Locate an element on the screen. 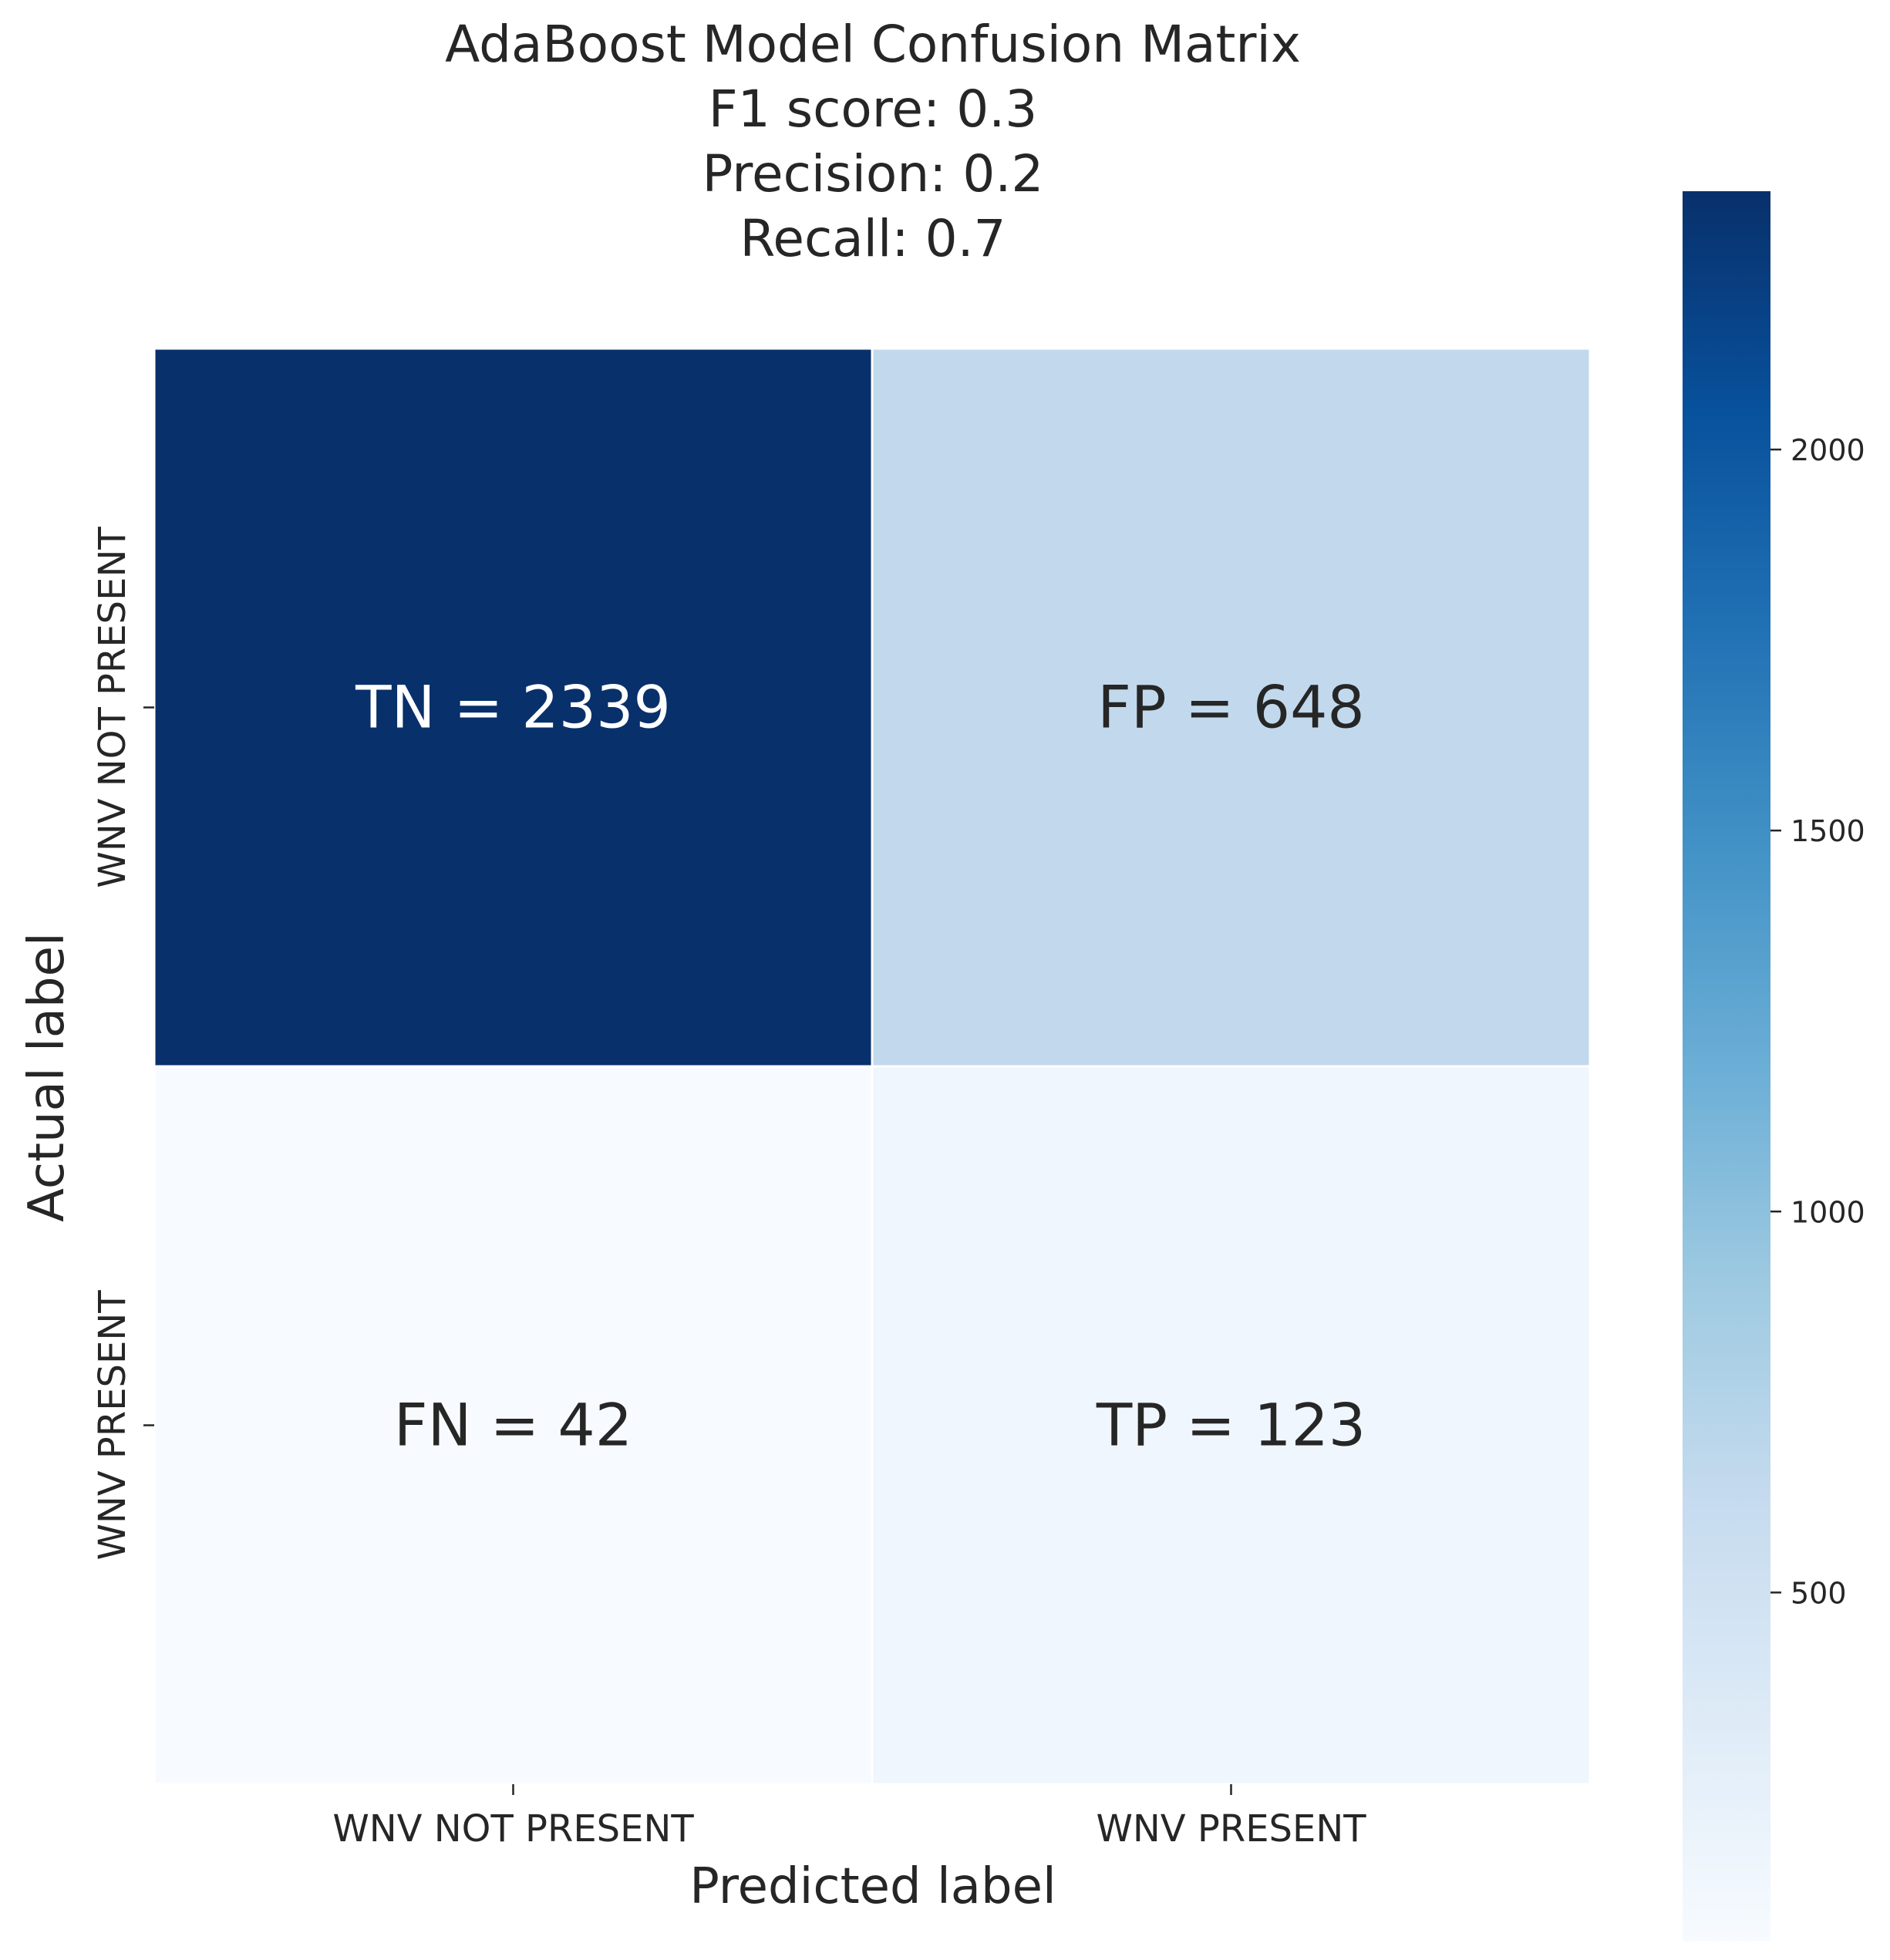  y-tick-label-1: WNV PRESENT is located at coordinates (112, 1425).